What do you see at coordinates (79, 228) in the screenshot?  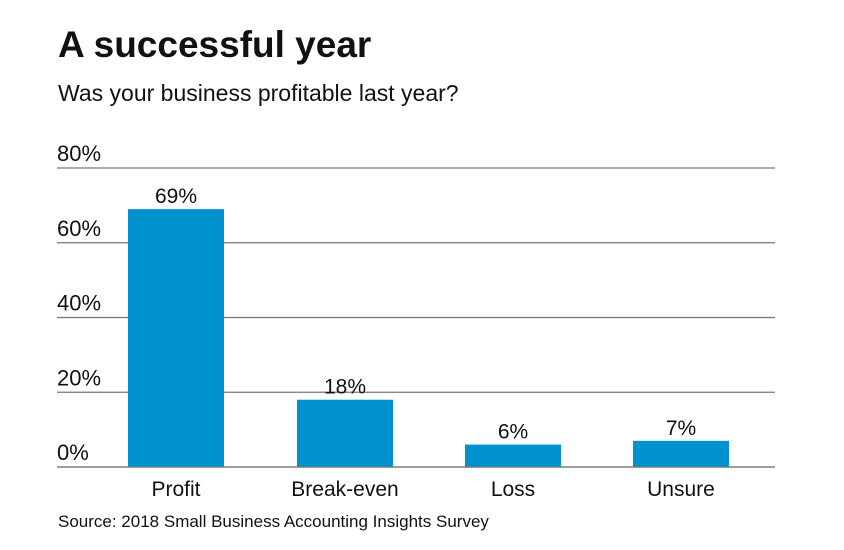 I see `y-tick-label: 60%` at bounding box center [79, 228].